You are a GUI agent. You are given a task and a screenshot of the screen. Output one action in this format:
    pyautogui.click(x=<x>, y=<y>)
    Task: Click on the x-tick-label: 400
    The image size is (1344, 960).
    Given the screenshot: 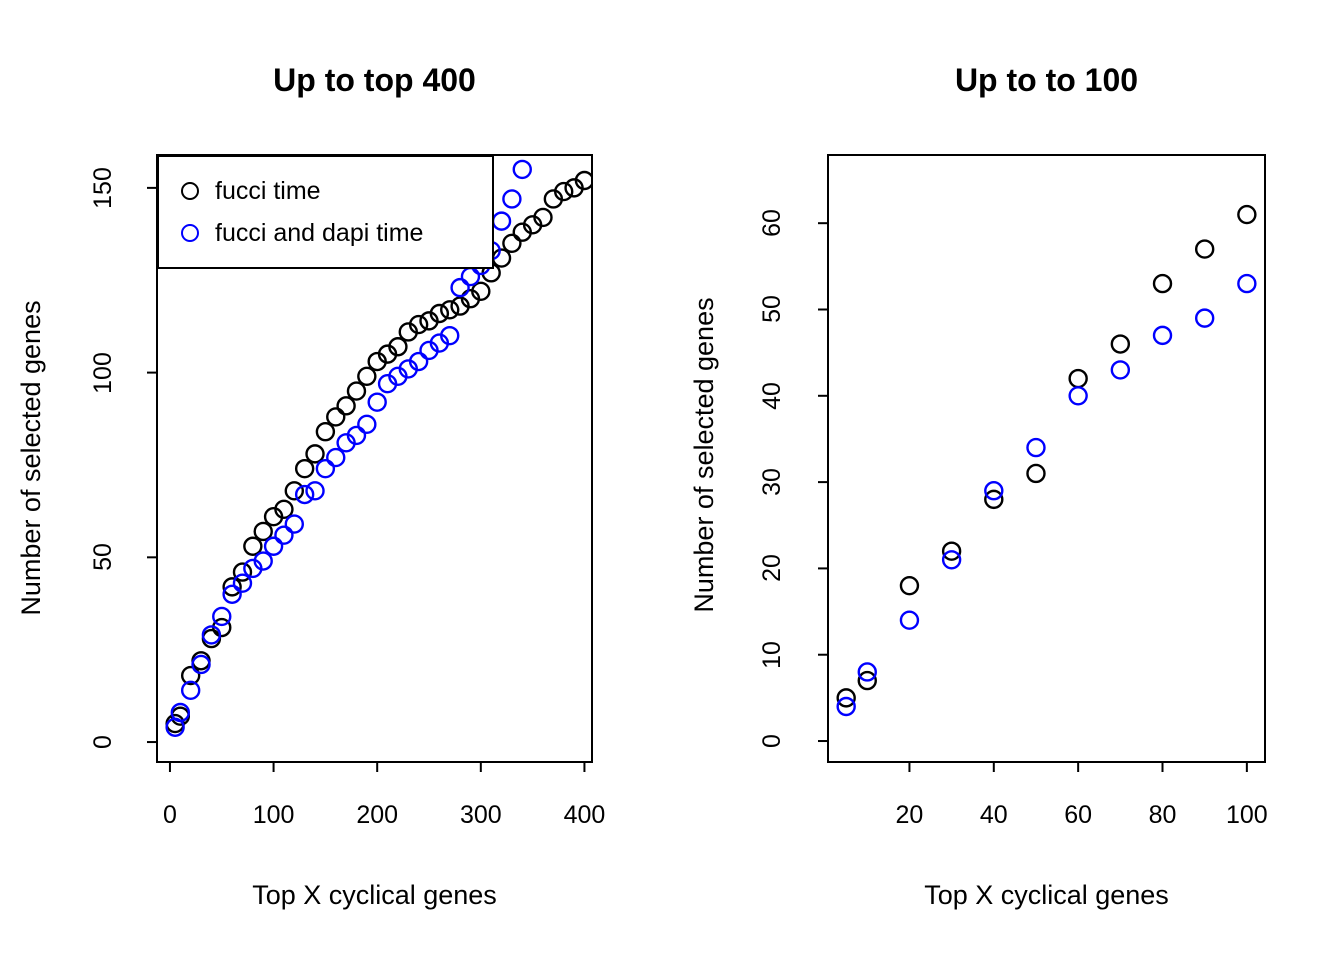 What is the action you would take?
    pyautogui.click(x=584, y=815)
    